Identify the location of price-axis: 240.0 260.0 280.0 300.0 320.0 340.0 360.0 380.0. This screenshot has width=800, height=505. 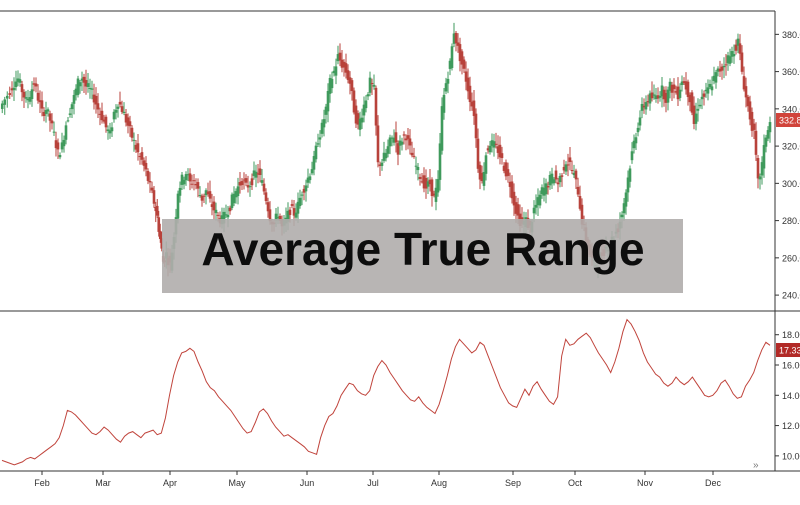
(787, 165).